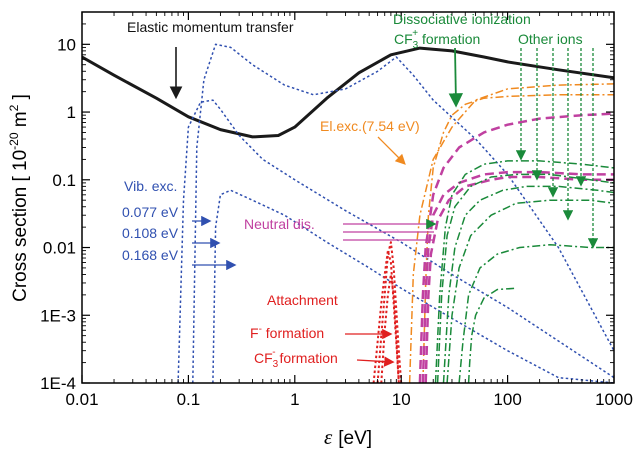 This screenshot has height=452, width=635. Describe the element at coordinates (437, 39) in the screenshot. I see `cf3-pos-label: CF3+ formation` at that location.